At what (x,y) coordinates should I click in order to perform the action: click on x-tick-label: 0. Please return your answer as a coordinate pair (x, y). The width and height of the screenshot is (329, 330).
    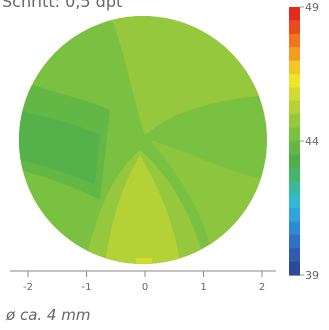
    Looking at the image, I should click on (145, 287).